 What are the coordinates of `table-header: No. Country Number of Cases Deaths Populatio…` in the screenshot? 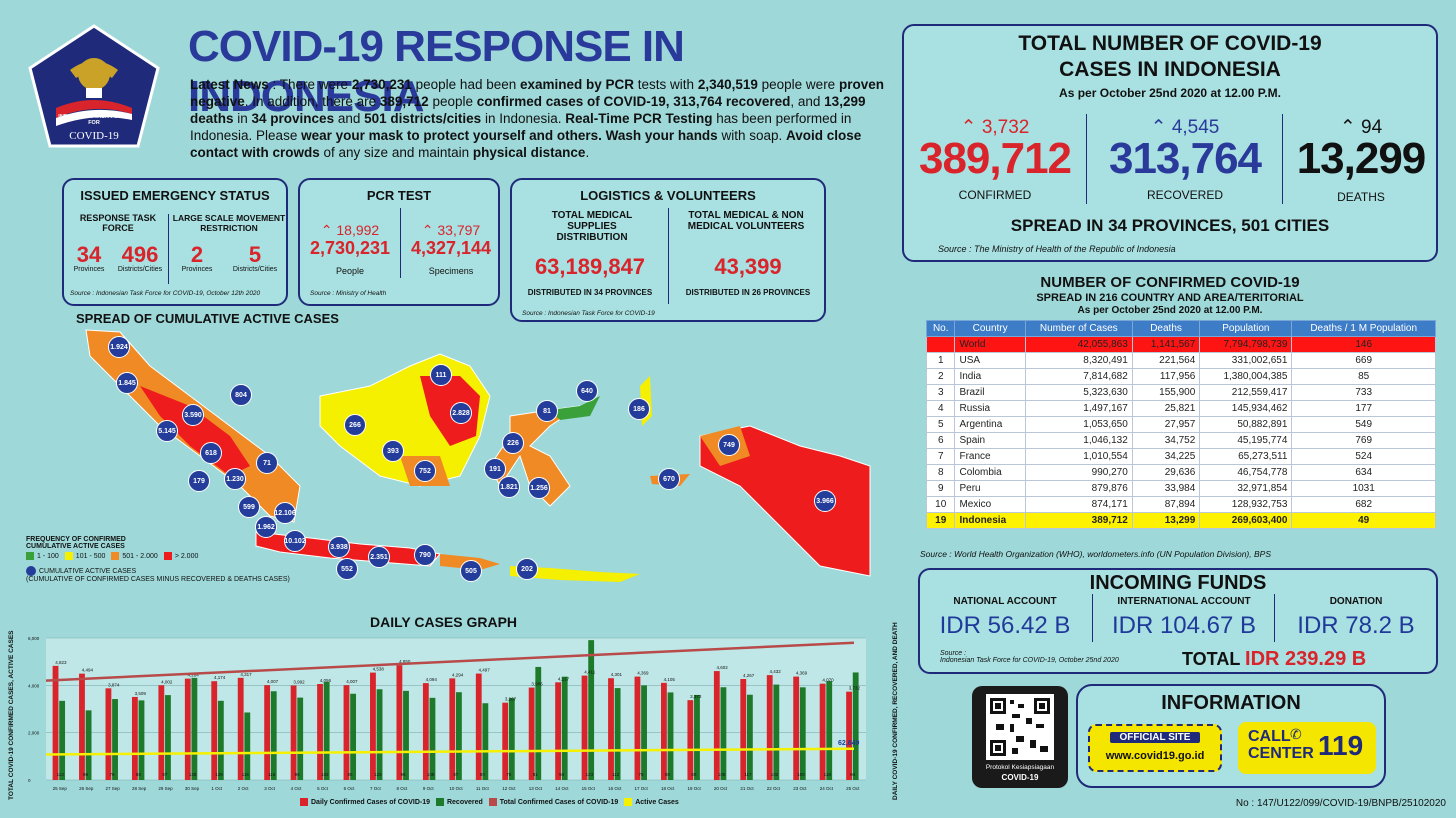 It's located at (1180, 328).